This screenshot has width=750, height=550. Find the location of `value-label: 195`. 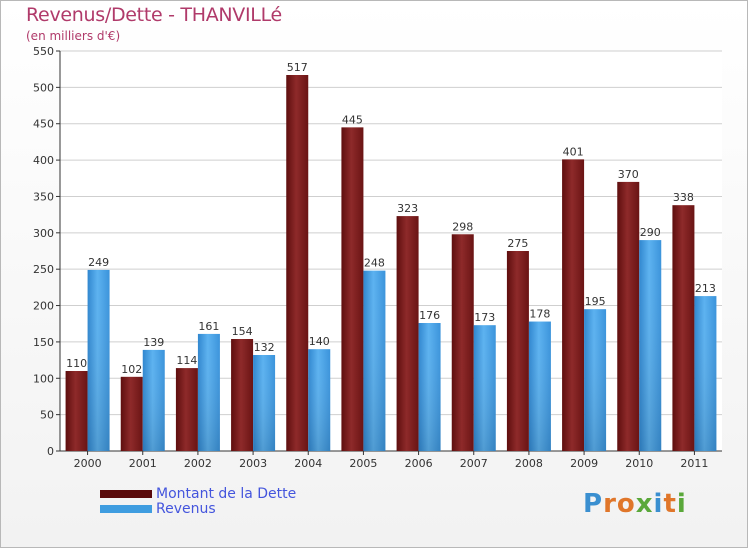

value-label: 195 is located at coordinates (595, 301).